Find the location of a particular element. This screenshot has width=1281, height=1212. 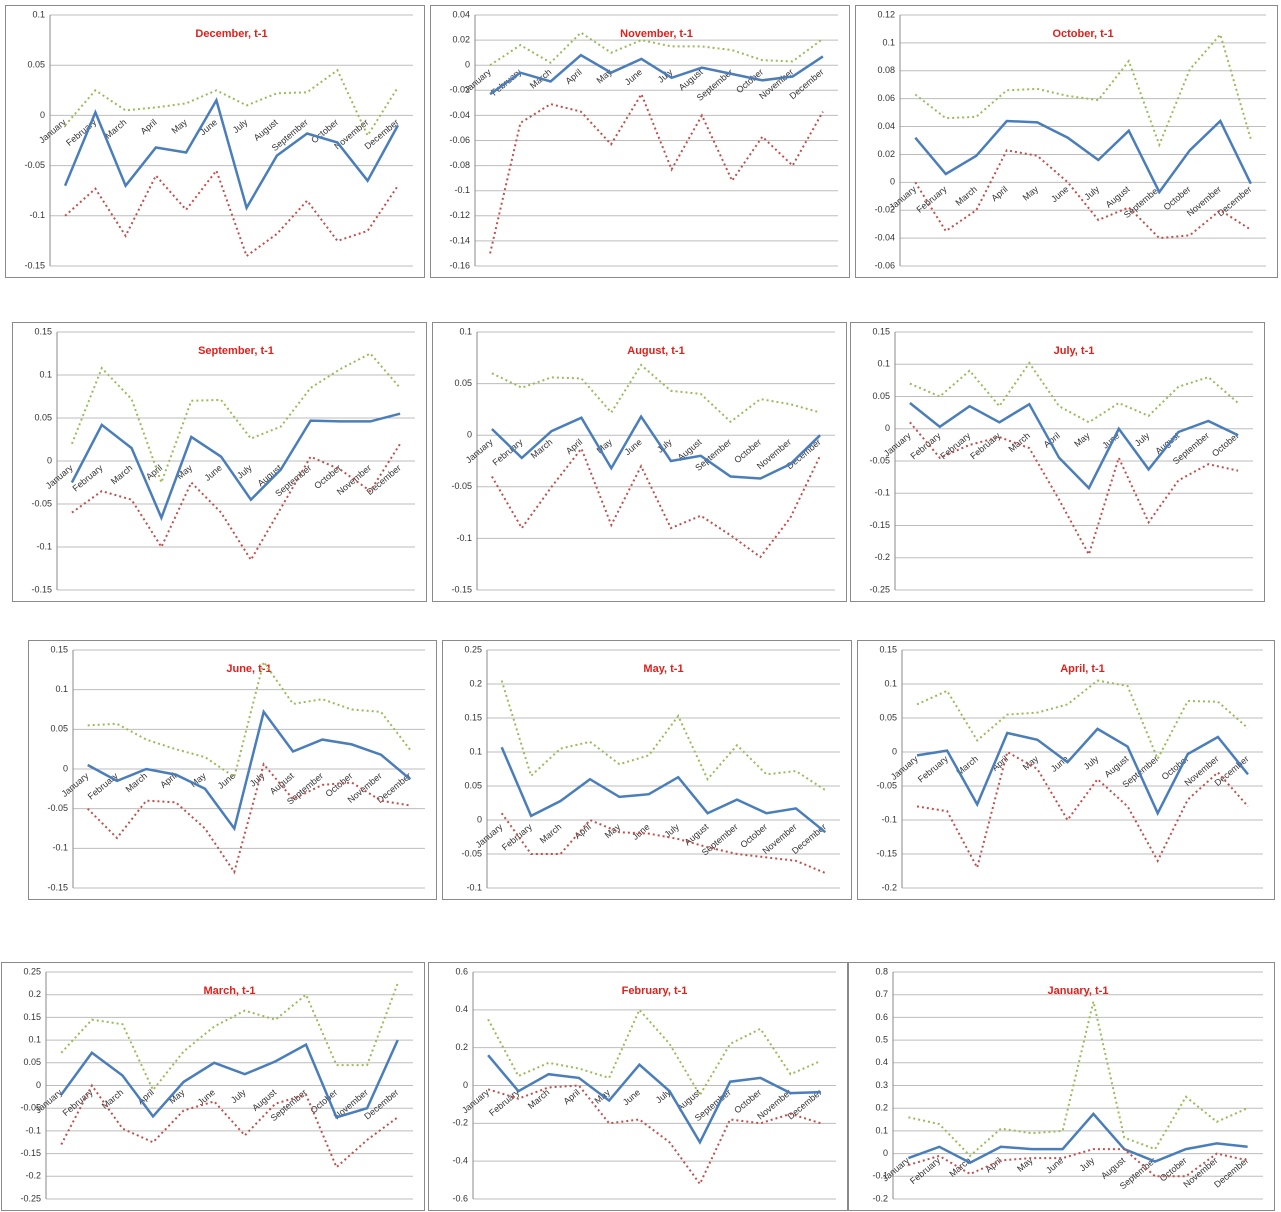

y-tick-label: -0.08 is located at coordinates (459, 165).